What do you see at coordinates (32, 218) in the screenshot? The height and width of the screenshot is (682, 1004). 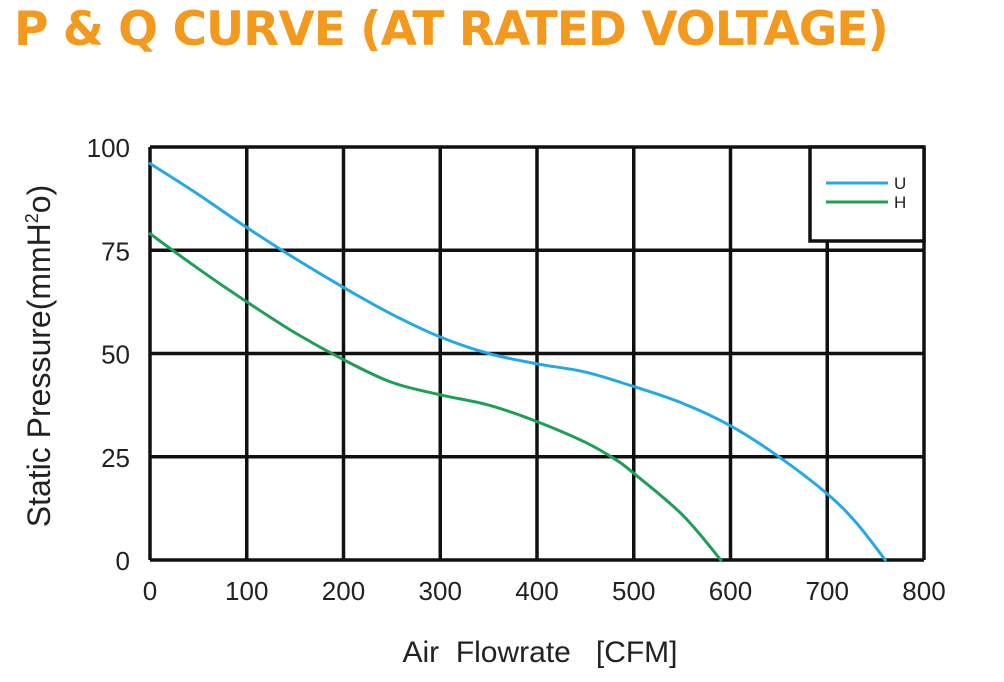 I see `y-axis-label-sup: 2` at bounding box center [32, 218].